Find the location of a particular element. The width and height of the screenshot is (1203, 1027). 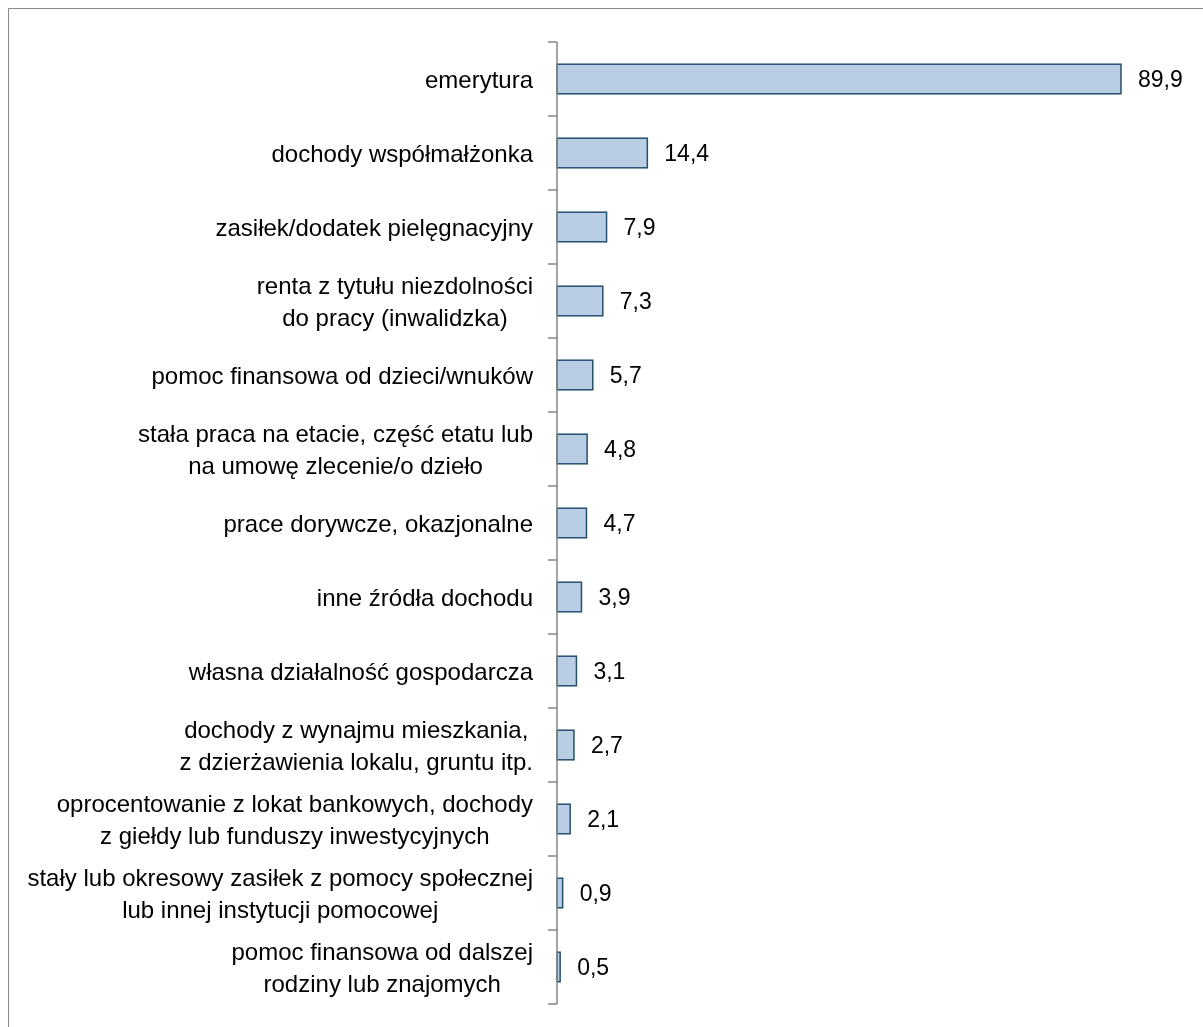

data-label: 2,7 is located at coordinates (606, 745).